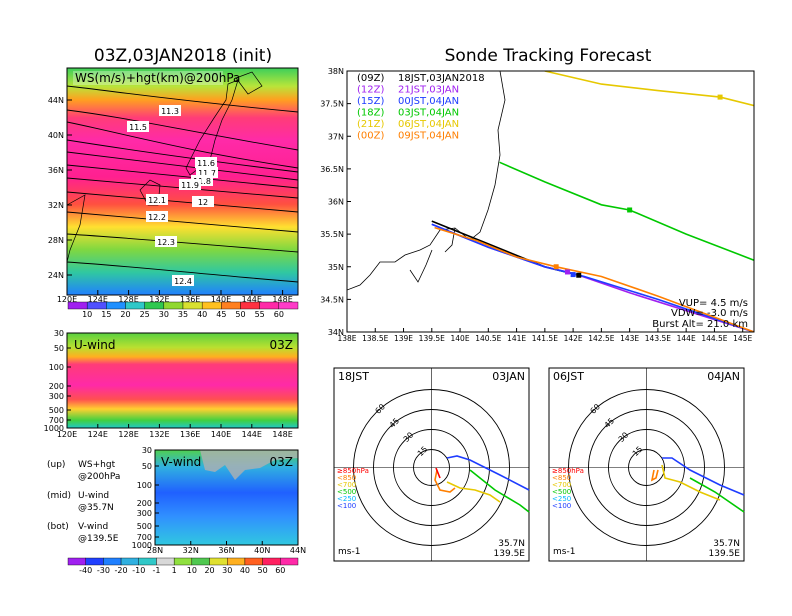 This screenshot has height=616, width=792. I want to click on vwind-time: 03Z, so click(282, 462).